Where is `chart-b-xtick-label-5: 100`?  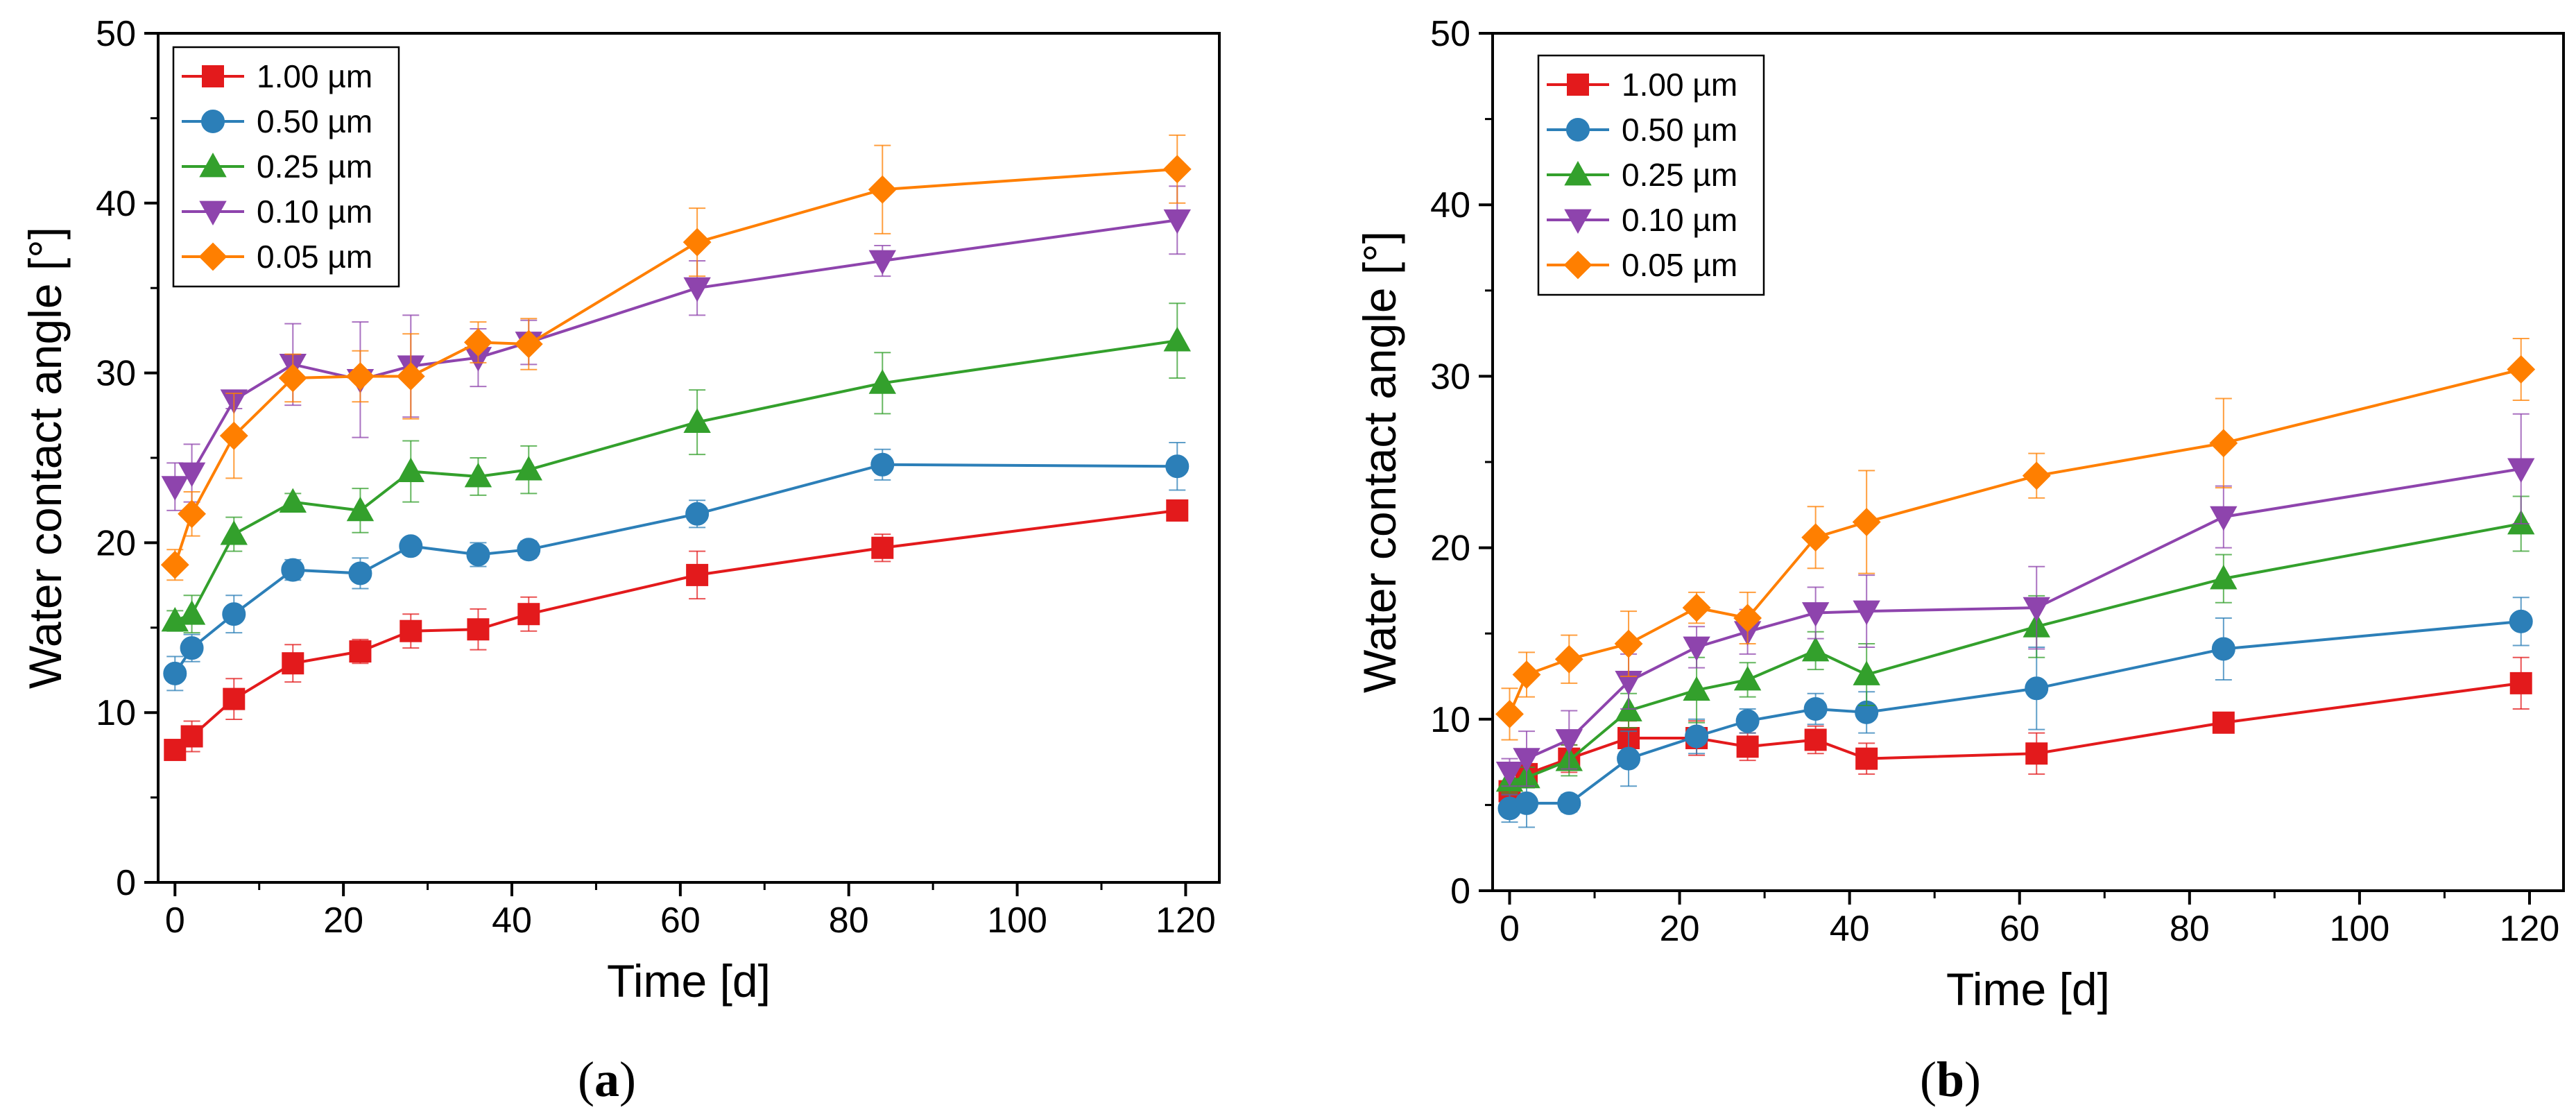 chart-b-xtick-label-5: 100 is located at coordinates (2360, 929).